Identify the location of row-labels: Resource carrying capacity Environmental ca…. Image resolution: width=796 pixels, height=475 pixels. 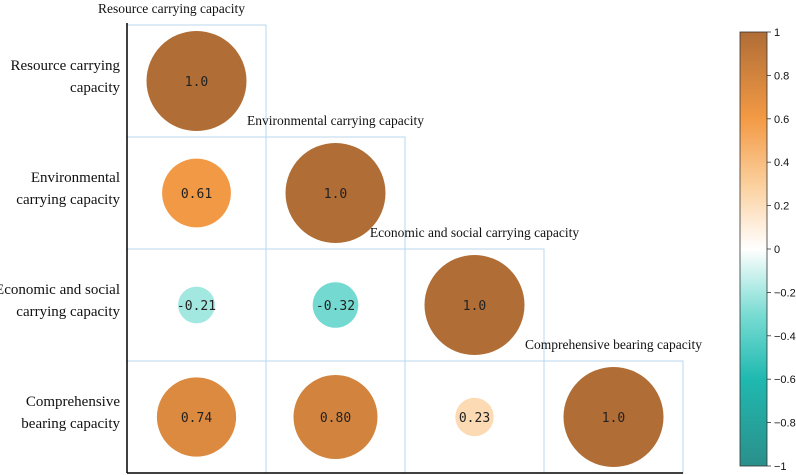
(60, 245).